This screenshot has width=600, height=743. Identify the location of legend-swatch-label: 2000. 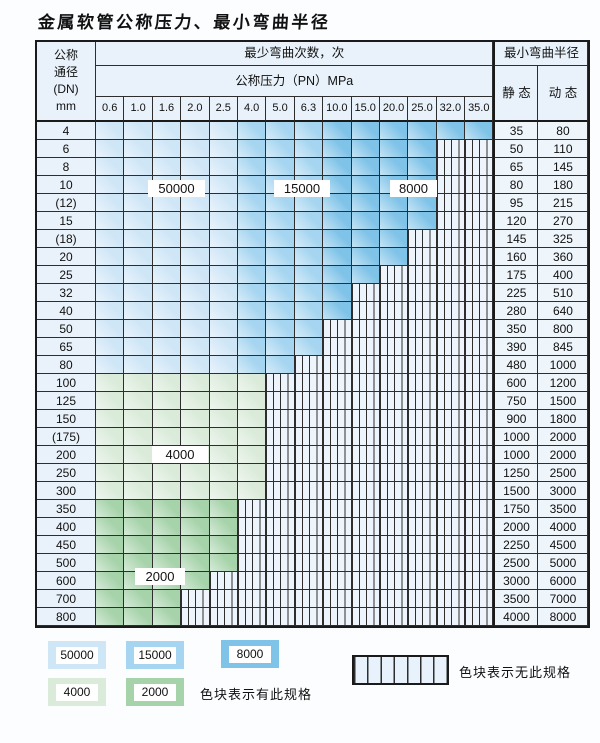
(155, 692).